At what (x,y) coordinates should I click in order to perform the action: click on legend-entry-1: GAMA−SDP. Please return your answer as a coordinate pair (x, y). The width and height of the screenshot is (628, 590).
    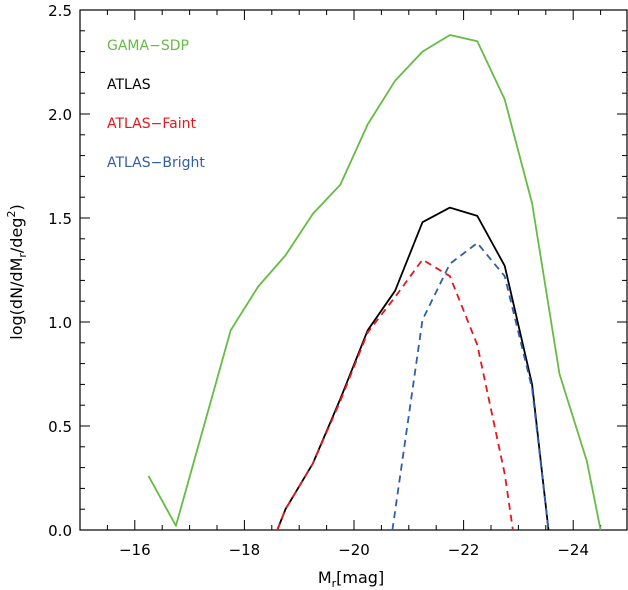
    Looking at the image, I should click on (148, 46).